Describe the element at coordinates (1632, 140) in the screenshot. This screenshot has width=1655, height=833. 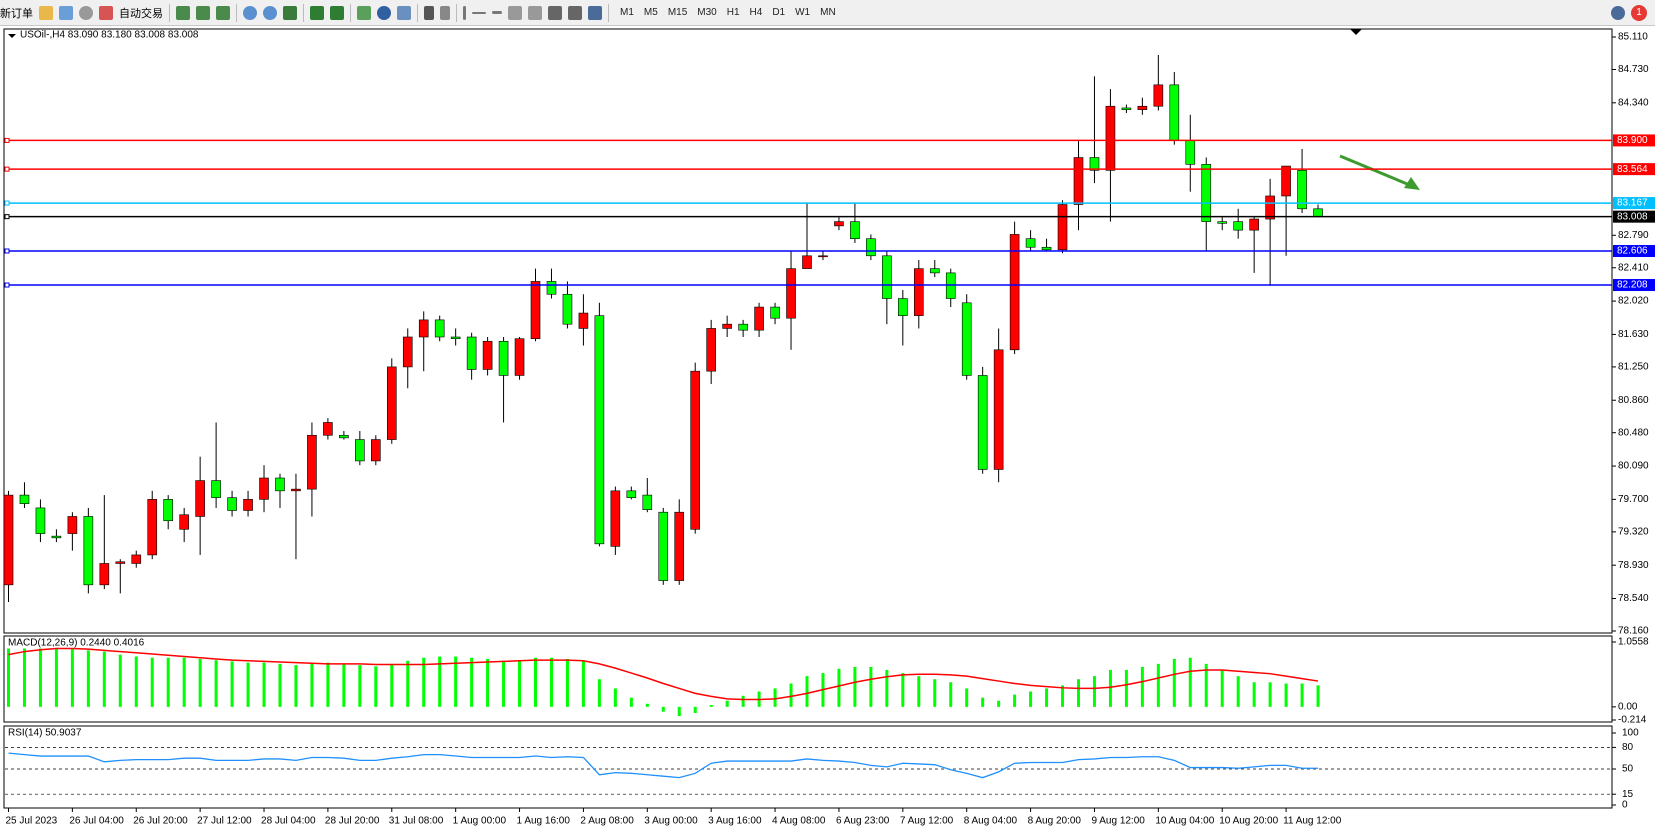
I see `level-label: 83.900` at that location.